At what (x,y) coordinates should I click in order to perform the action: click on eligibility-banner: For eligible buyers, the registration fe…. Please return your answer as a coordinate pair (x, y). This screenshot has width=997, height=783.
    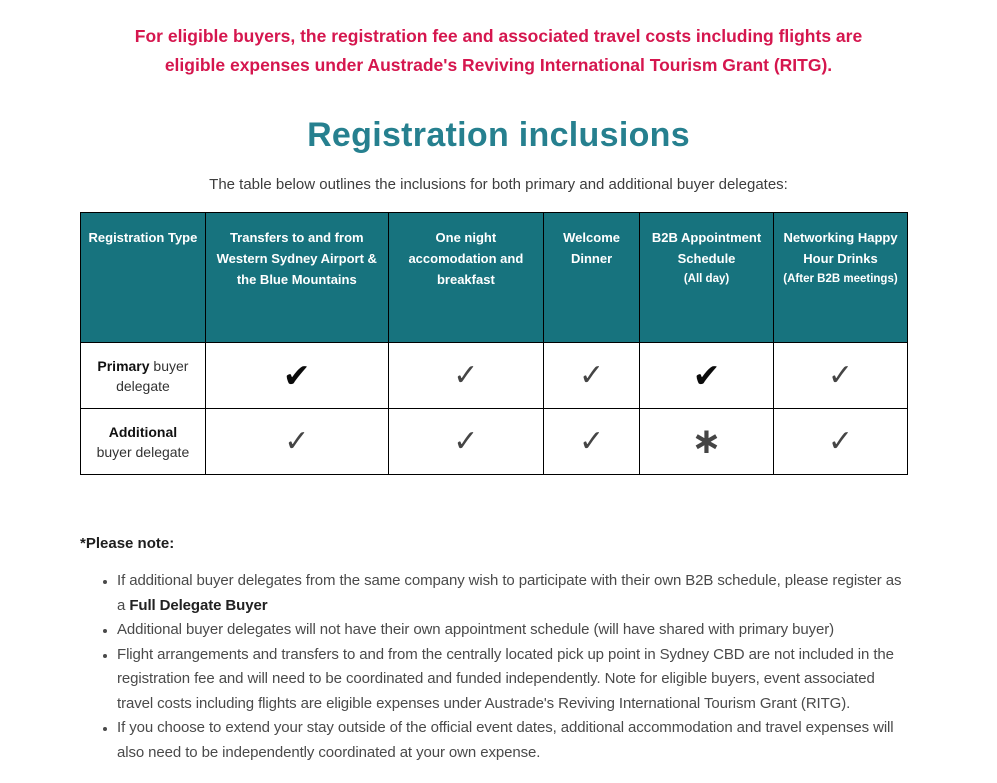
    Looking at the image, I should click on (499, 51).